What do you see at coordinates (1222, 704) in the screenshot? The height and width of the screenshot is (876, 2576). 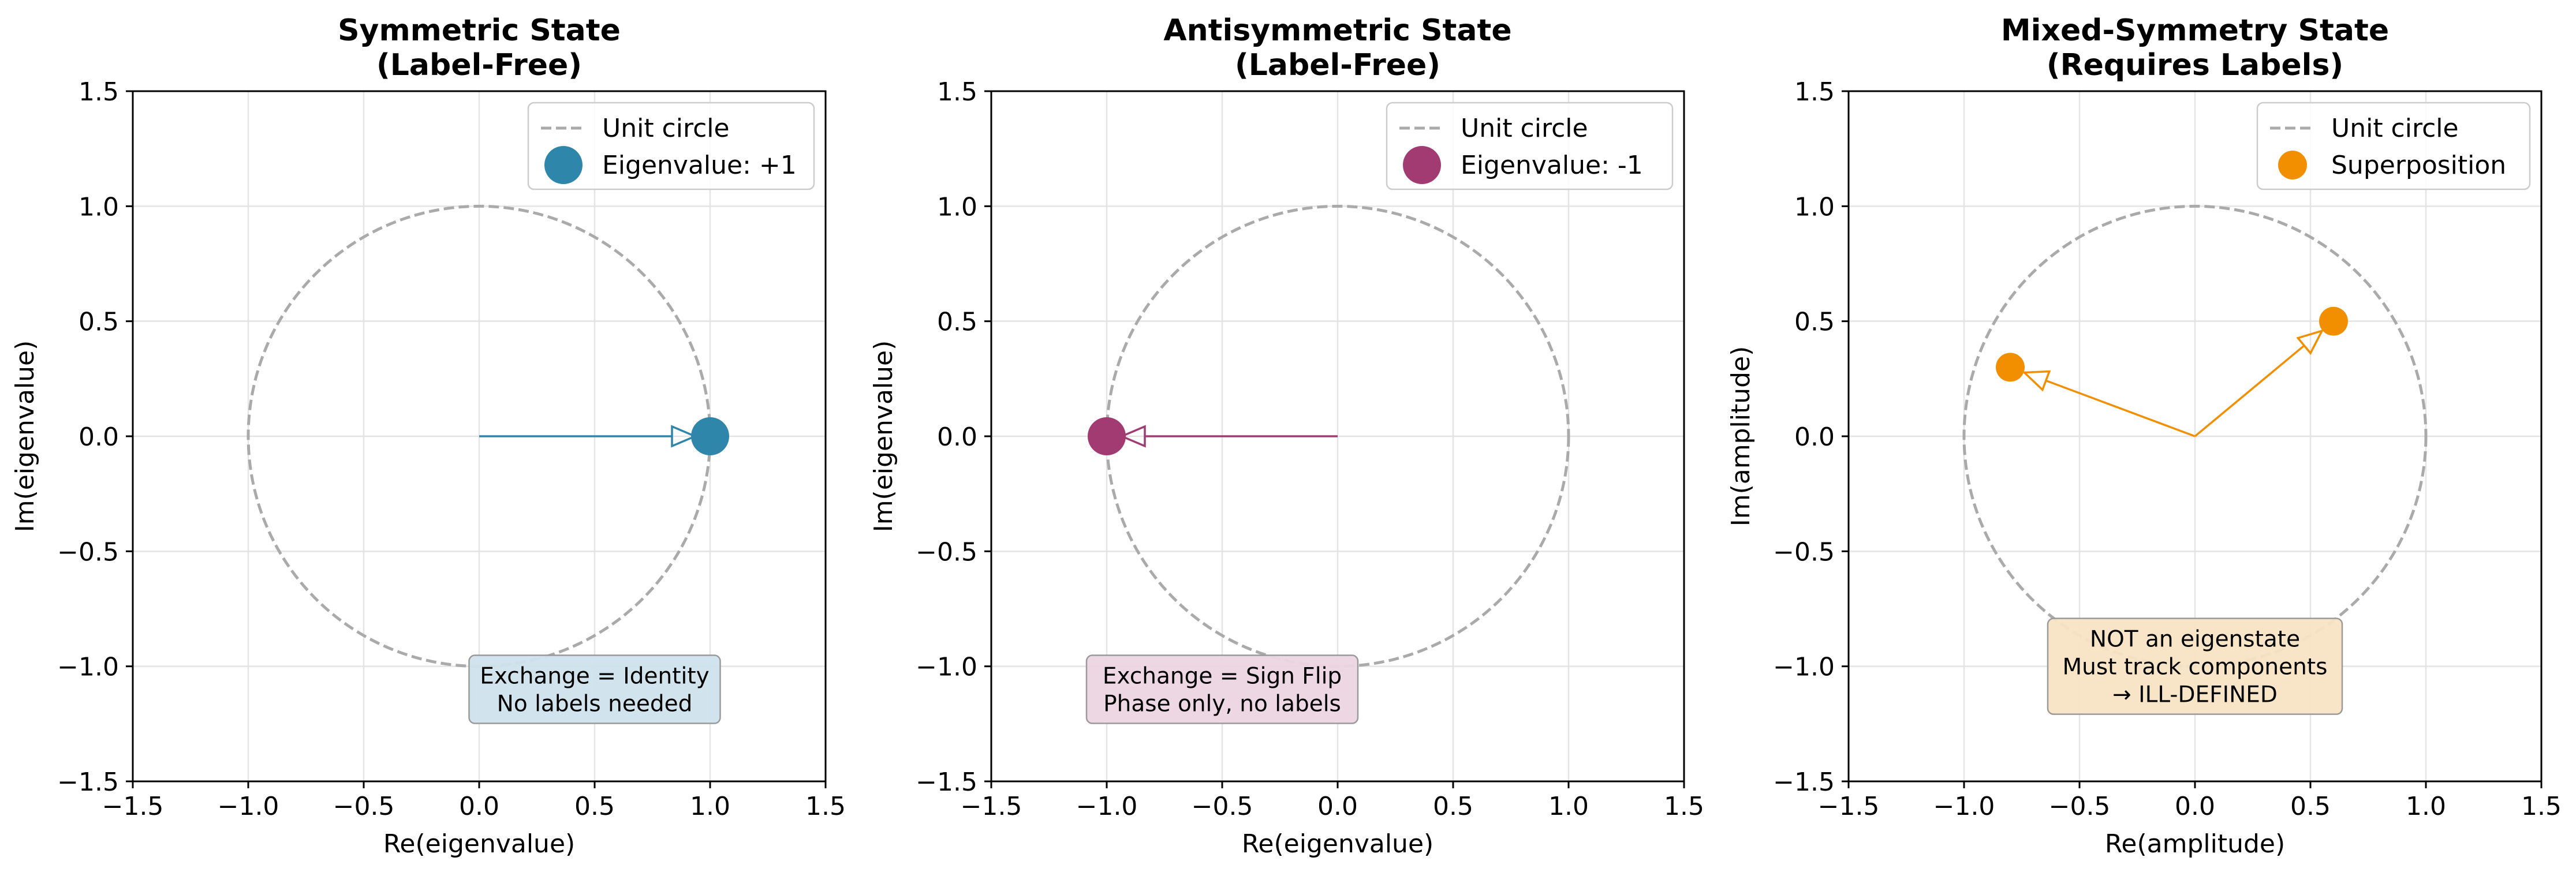 I see `annotation-text: Phase only, no labels` at bounding box center [1222, 704].